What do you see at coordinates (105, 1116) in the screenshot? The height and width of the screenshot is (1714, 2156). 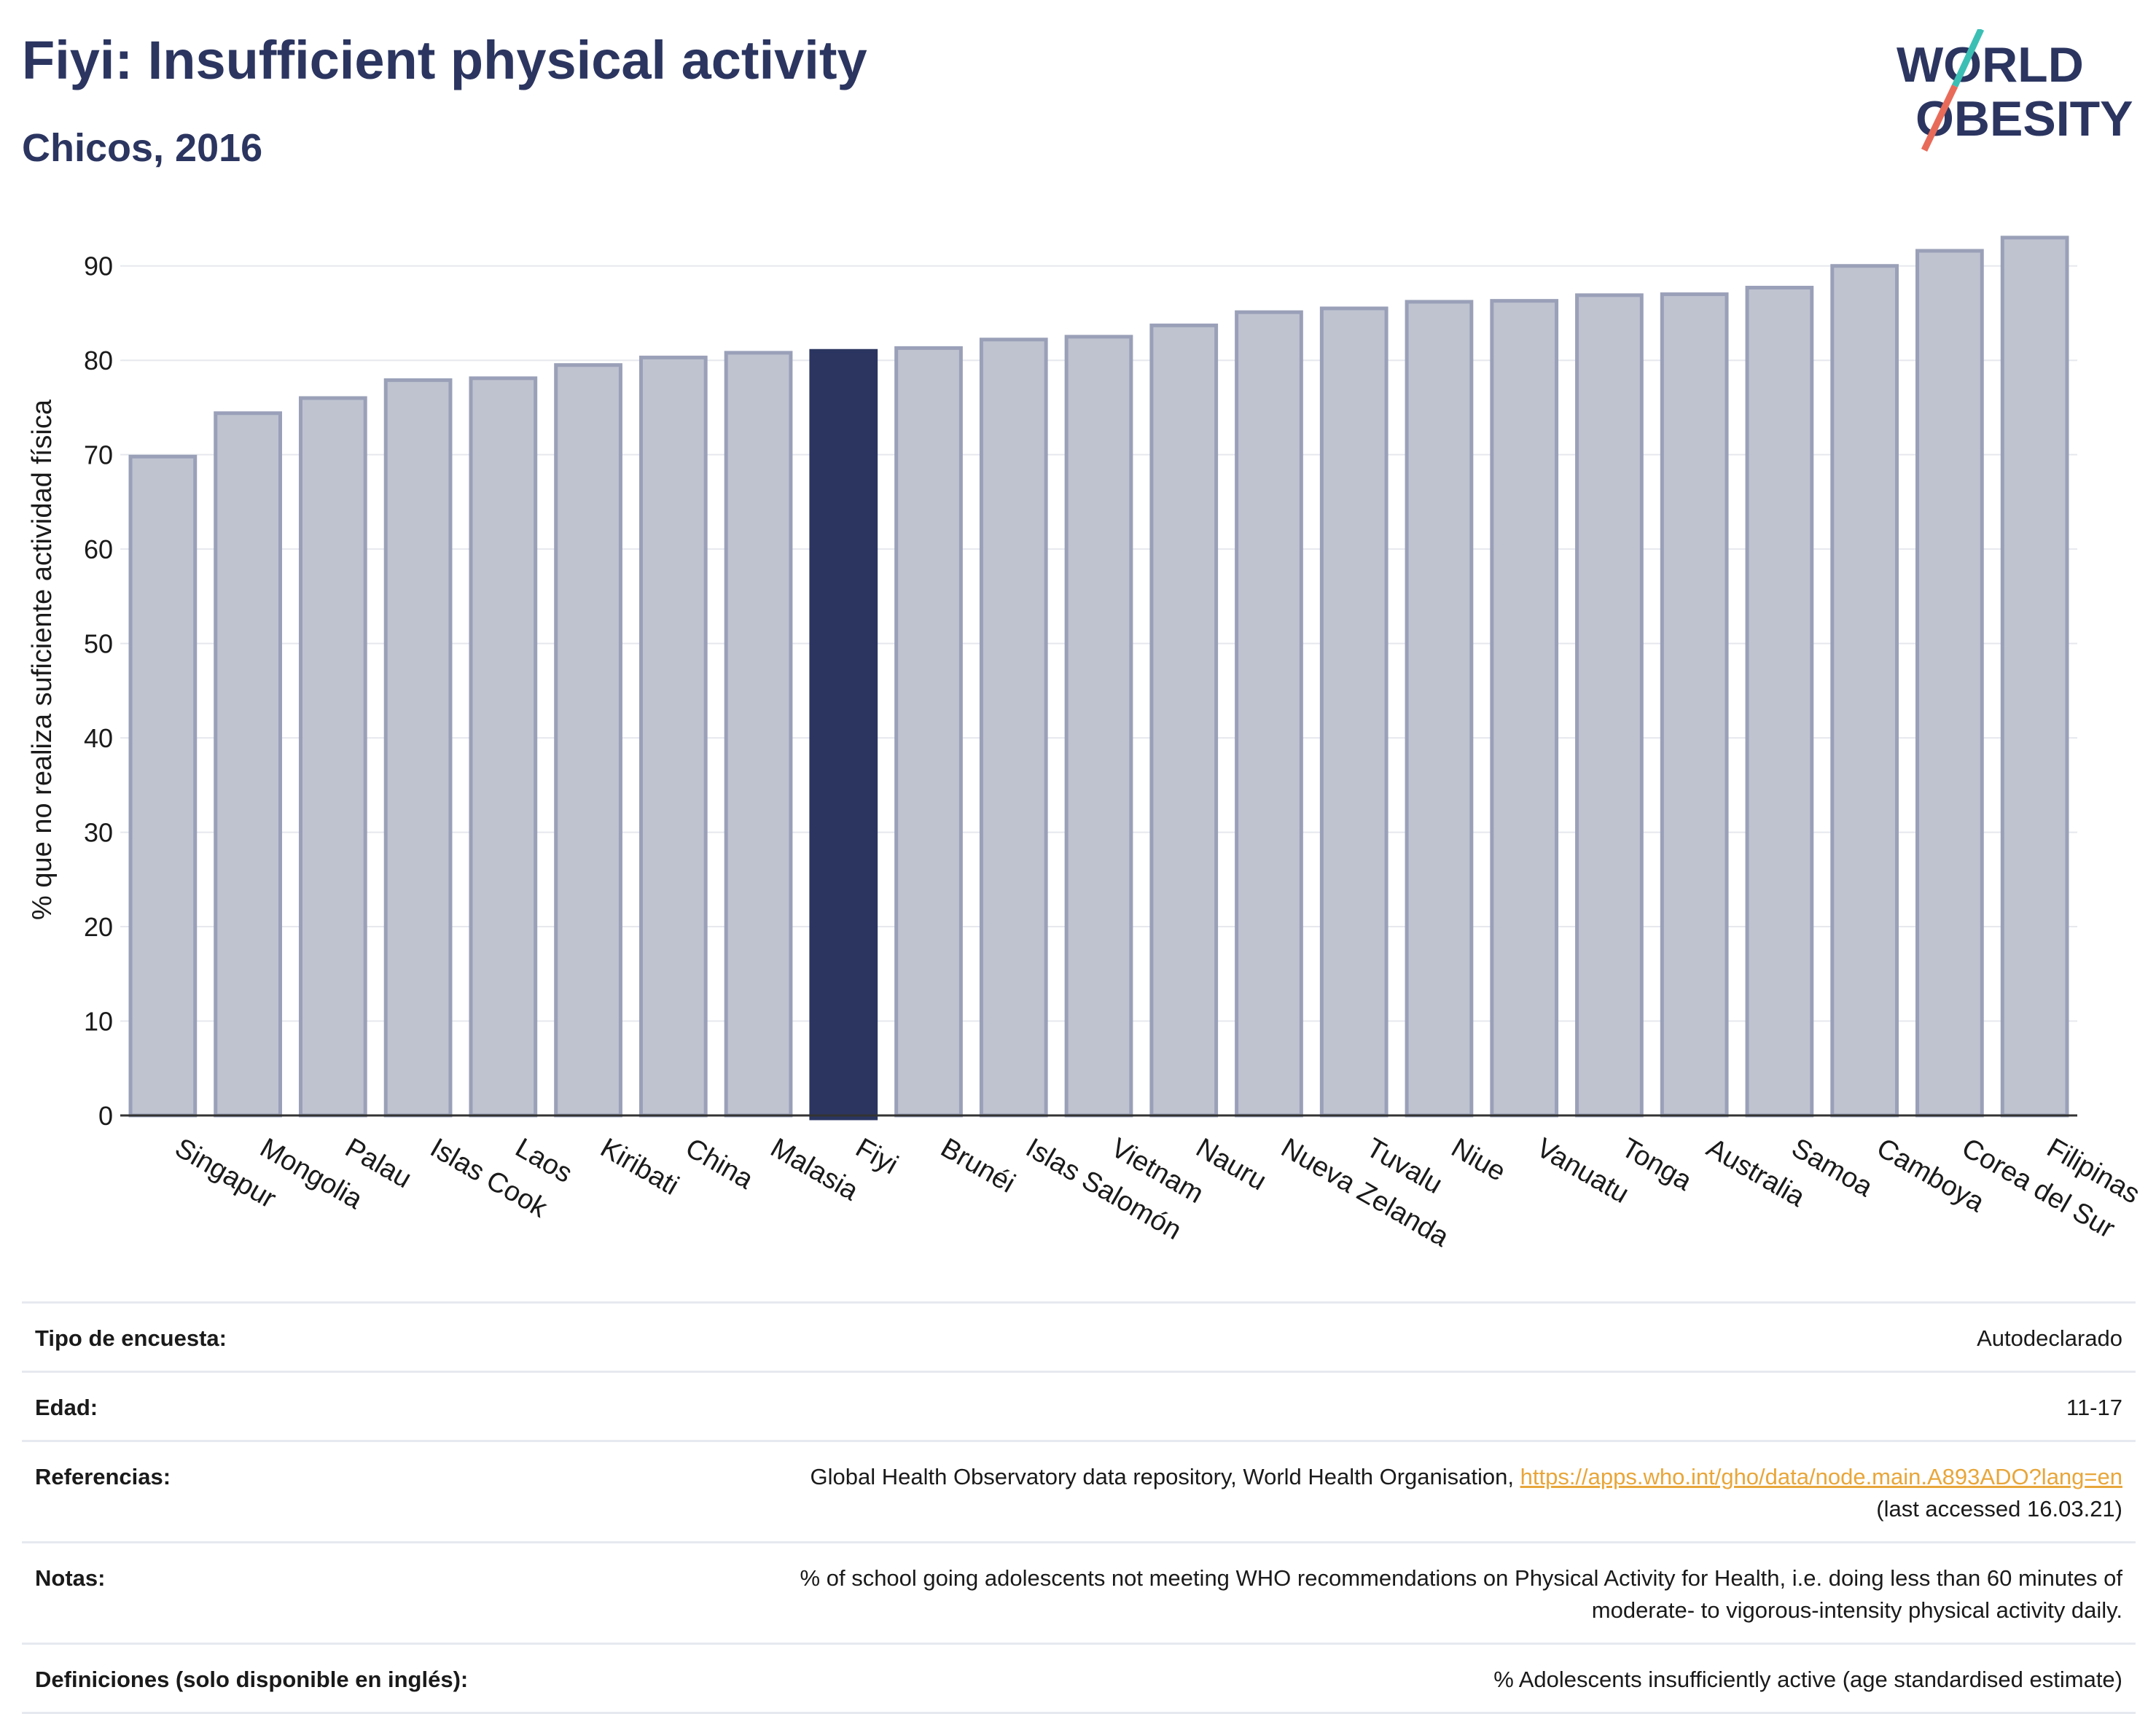 I see `y-tick-label: 0` at bounding box center [105, 1116].